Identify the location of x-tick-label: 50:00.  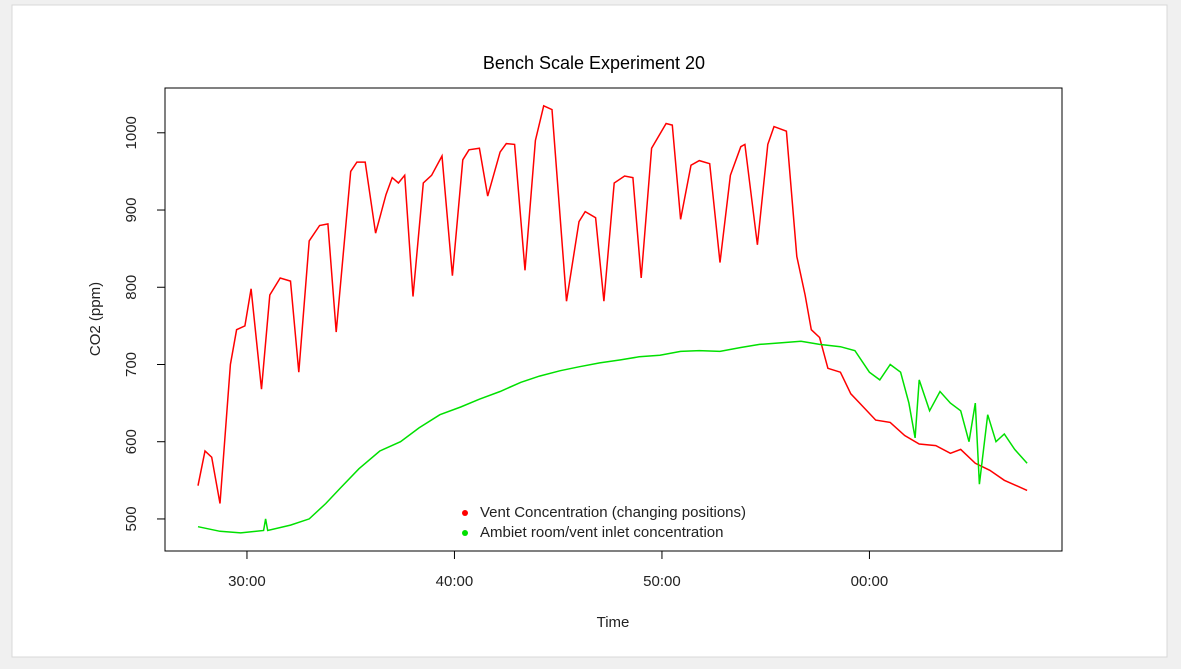
(662, 581).